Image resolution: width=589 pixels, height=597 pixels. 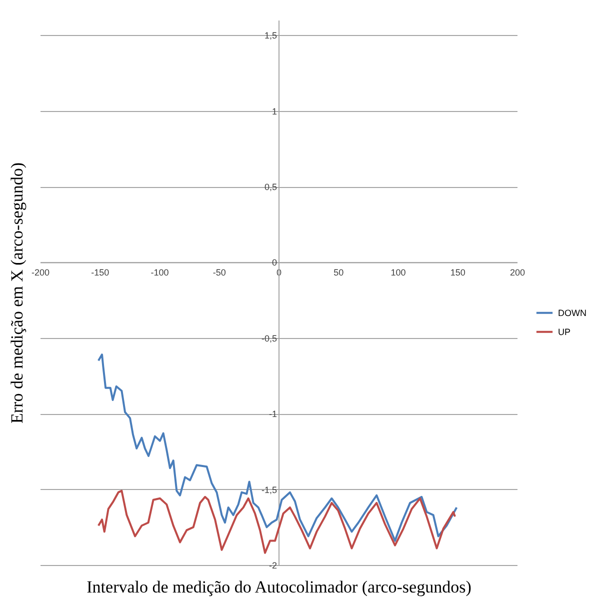 I want to click on y-axis-title: Erro de medição em X (arco-segundo), so click(x=17, y=293).